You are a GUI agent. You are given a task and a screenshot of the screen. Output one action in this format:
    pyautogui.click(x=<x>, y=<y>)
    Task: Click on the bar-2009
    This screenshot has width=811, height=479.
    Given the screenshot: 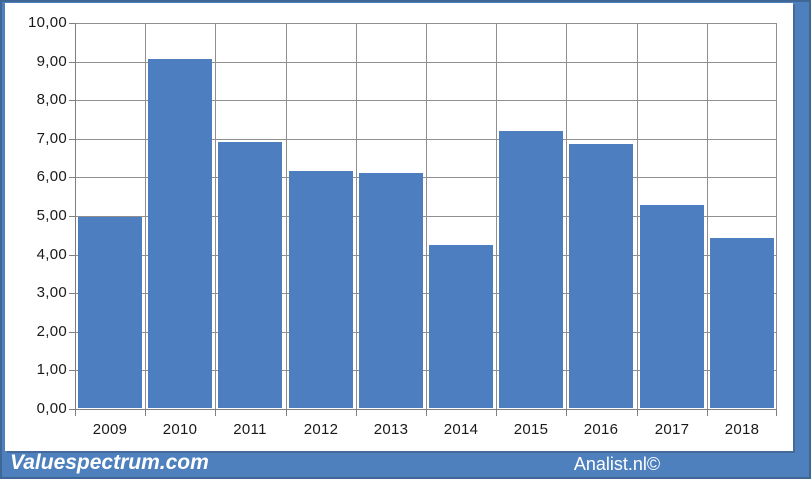 What is the action you would take?
    pyautogui.click(x=110, y=312)
    